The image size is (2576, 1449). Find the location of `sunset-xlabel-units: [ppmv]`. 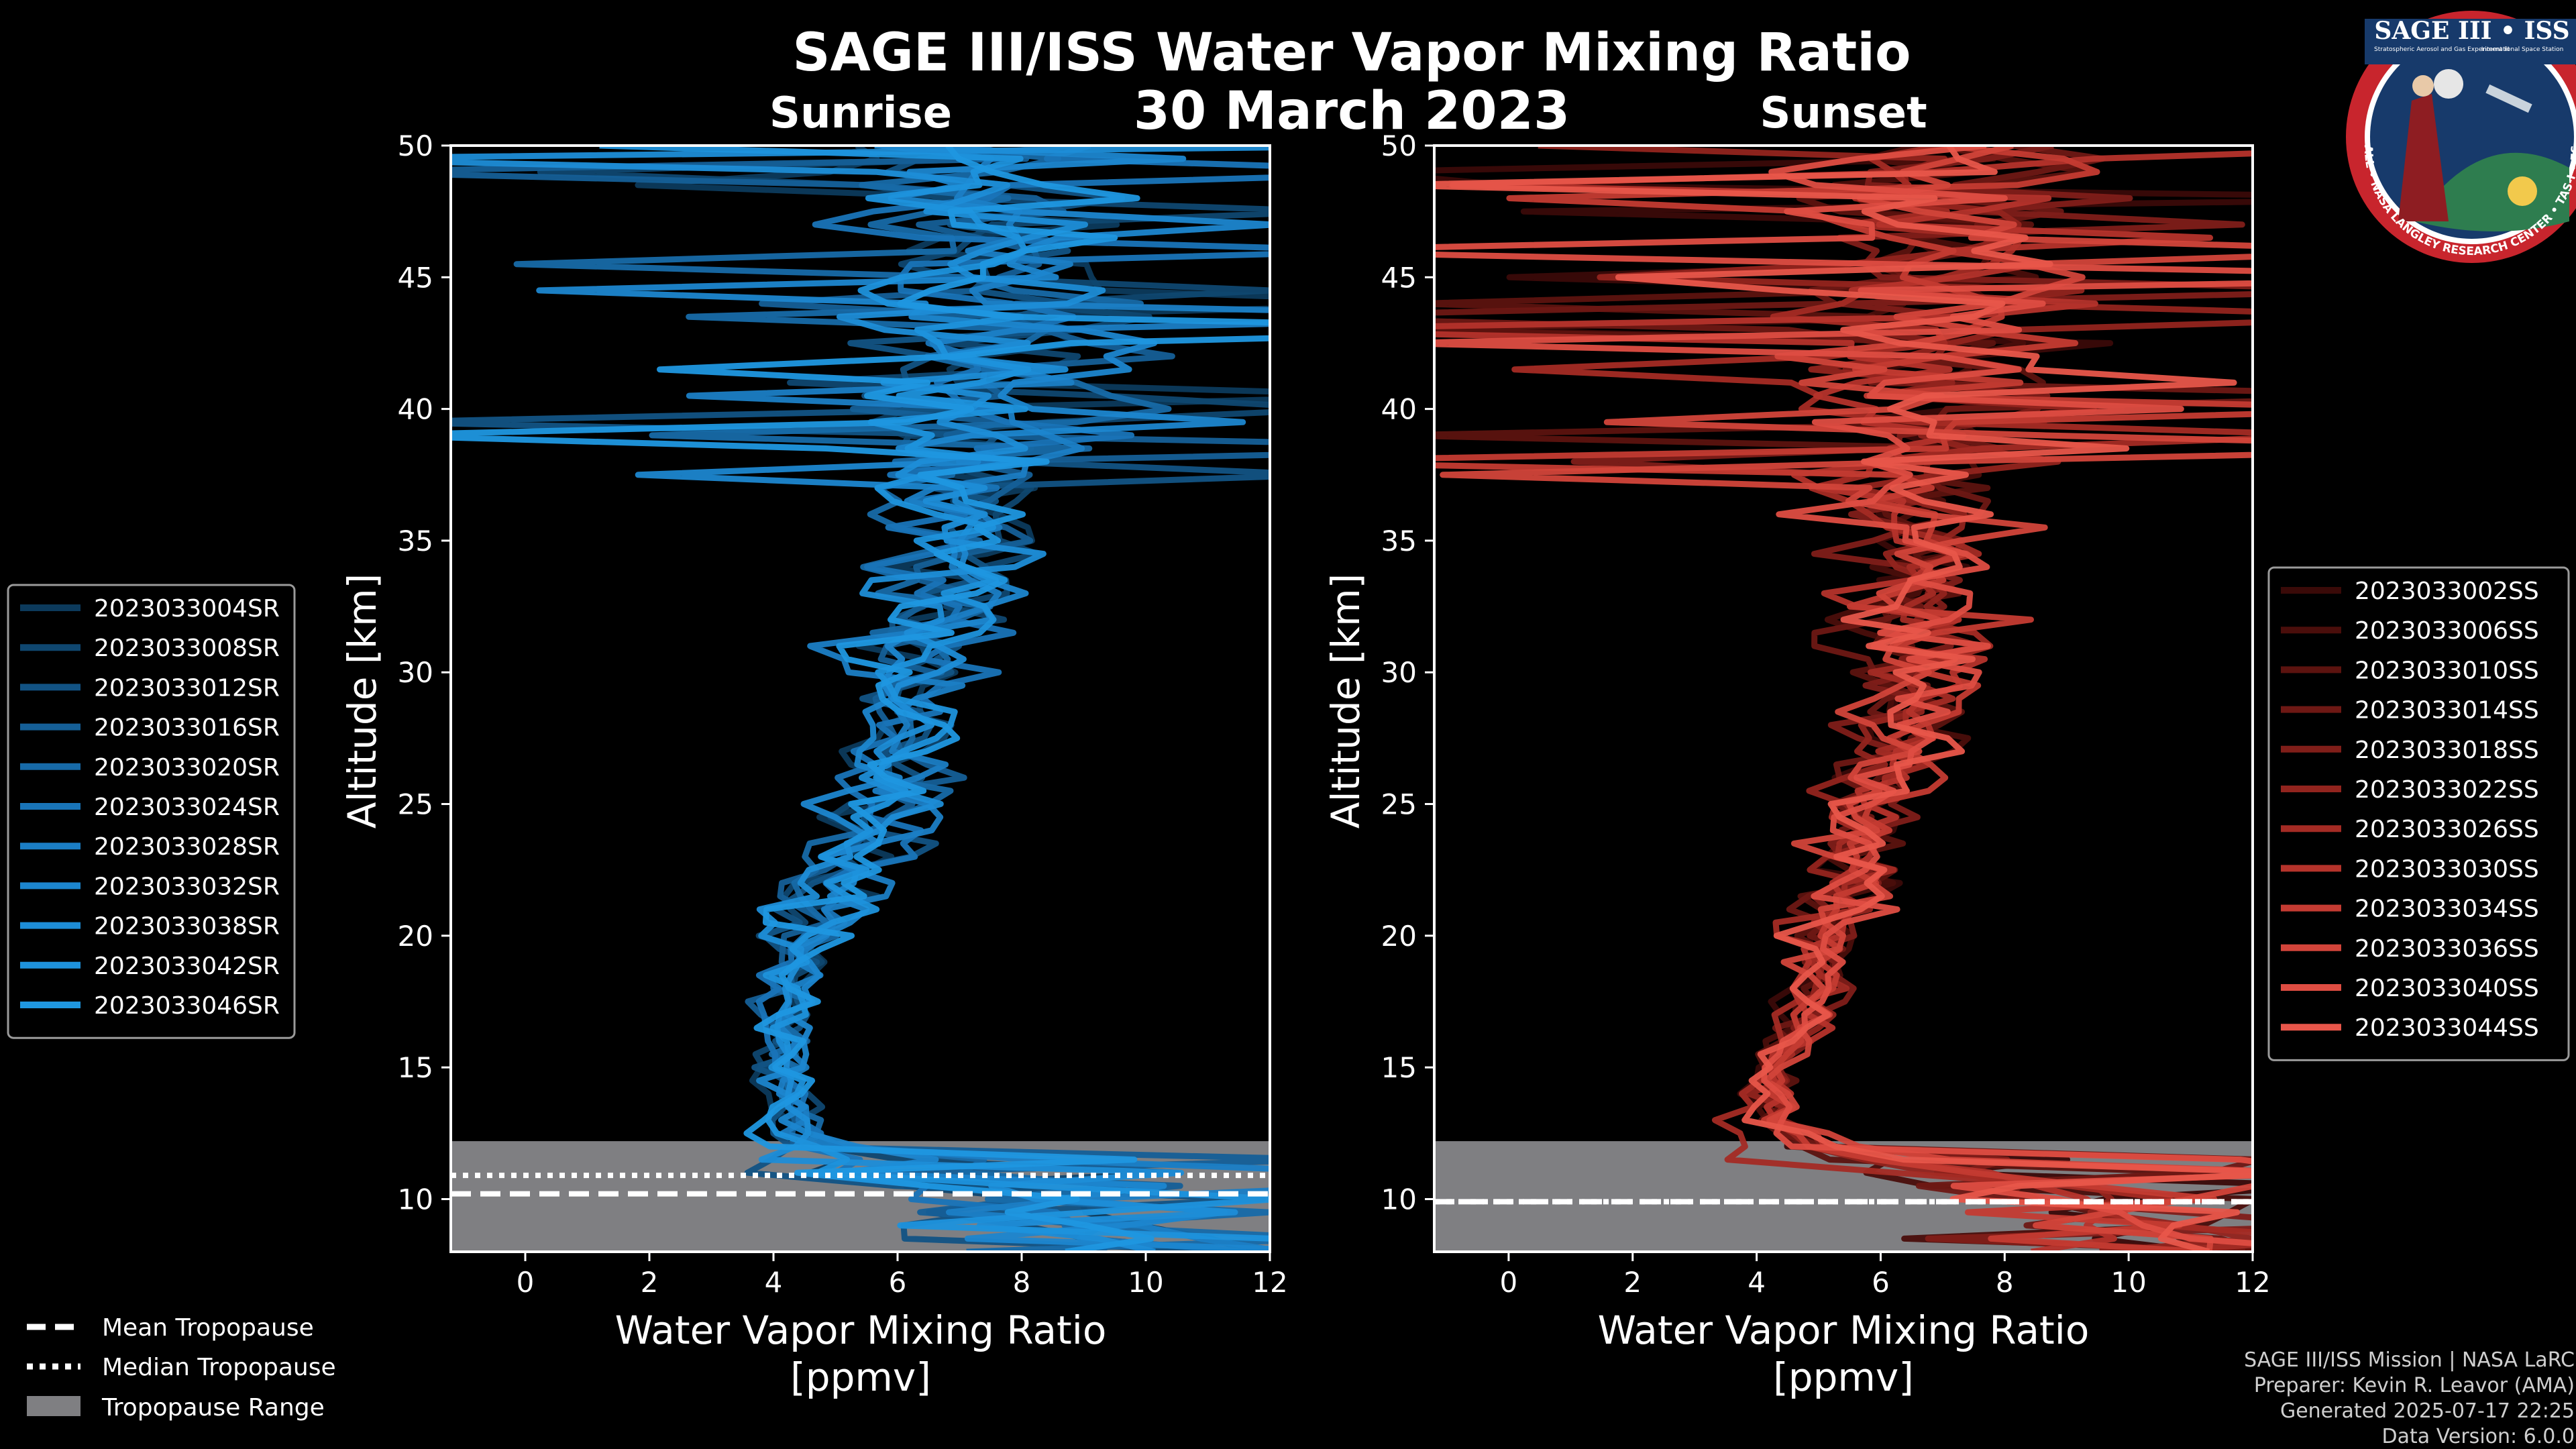

sunset-xlabel-units: [ppmv] is located at coordinates (1843, 1377).